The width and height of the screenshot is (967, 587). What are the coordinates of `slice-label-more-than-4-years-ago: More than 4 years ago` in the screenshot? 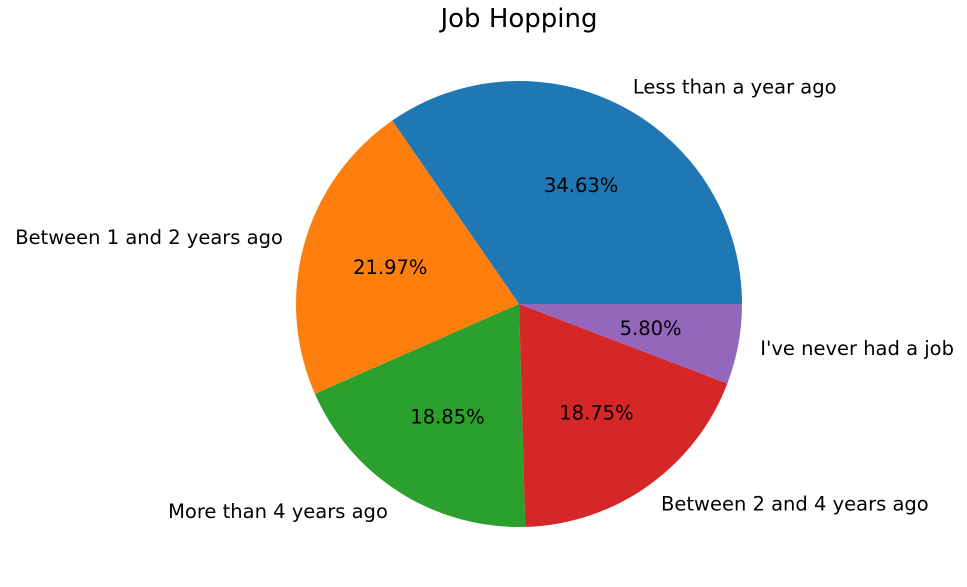 It's located at (278, 511).